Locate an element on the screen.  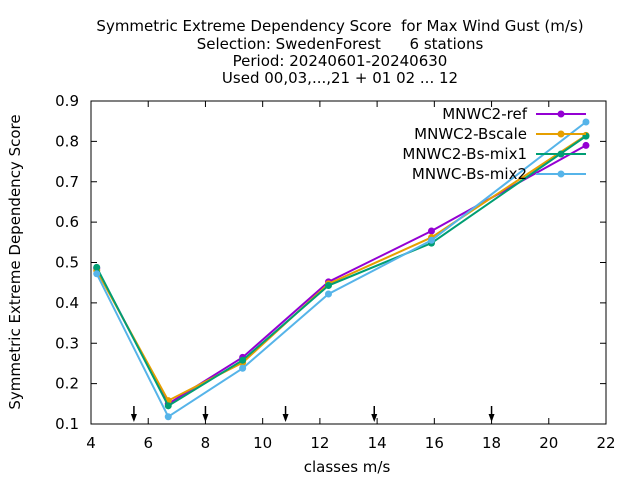
legend-label: MNWC2-Bscale is located at coordinates (470, 134).